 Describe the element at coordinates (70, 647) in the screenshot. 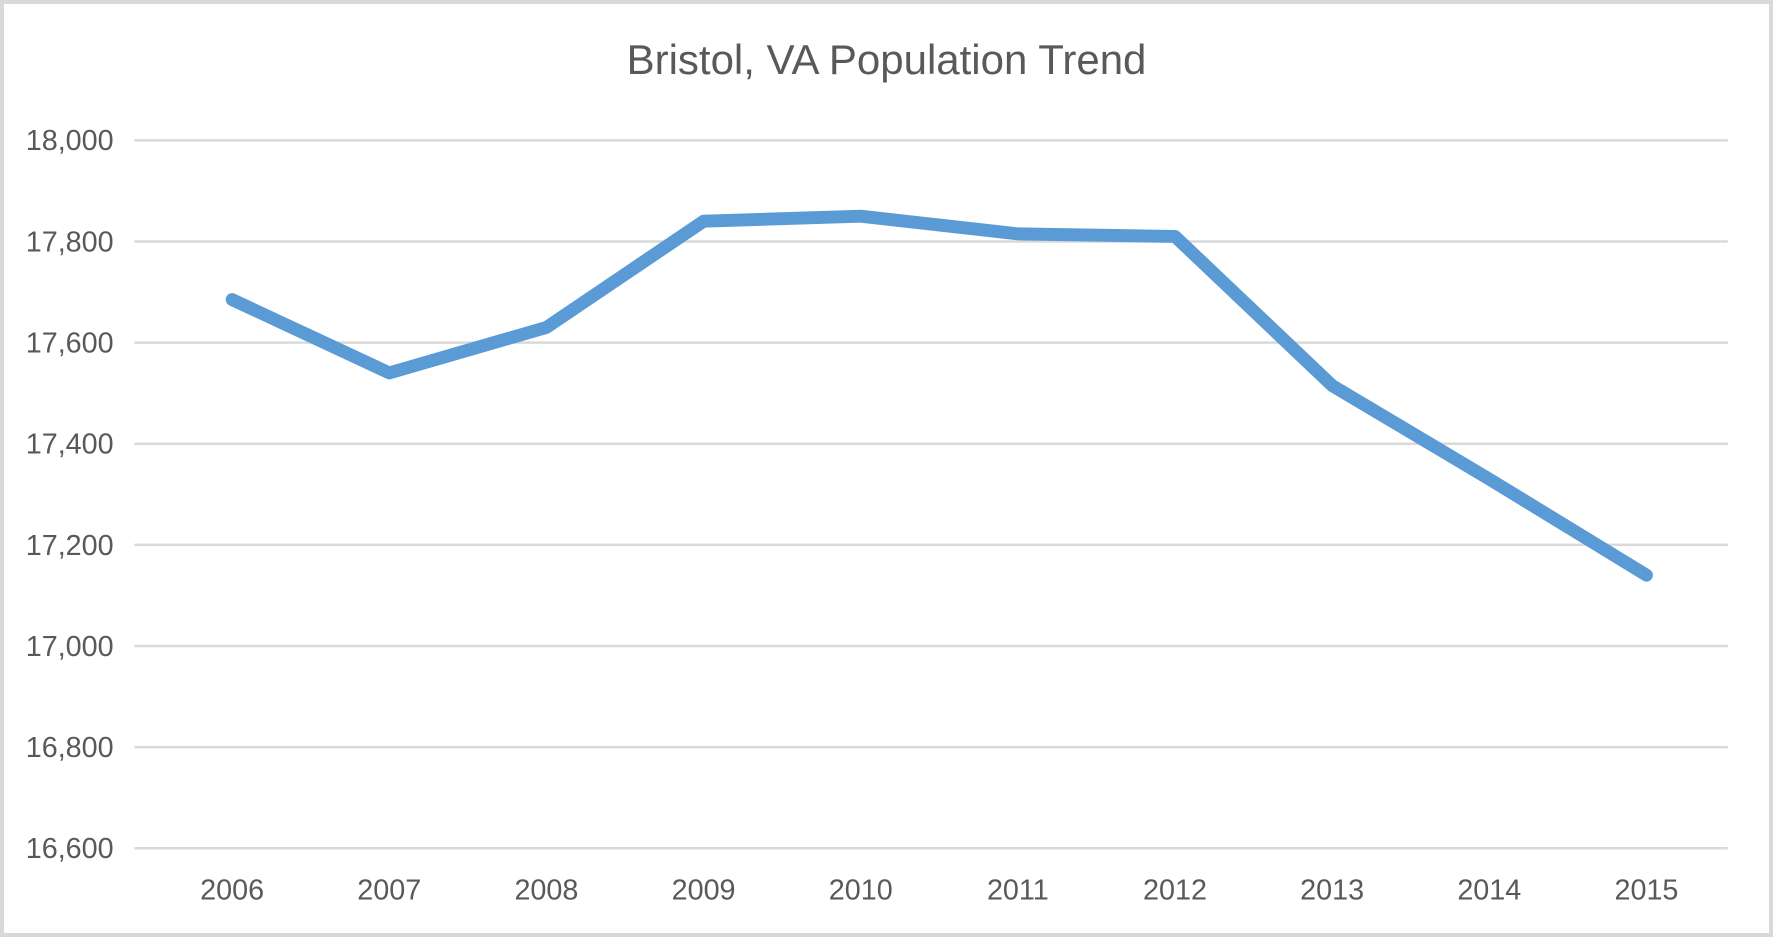

I see `y-axis-tick-label: 17,000` at that location.